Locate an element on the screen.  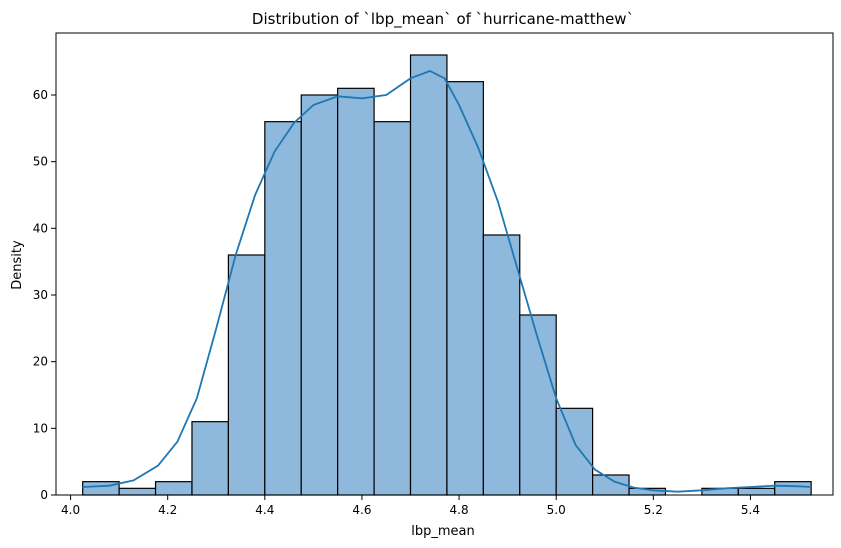
x-tick-label: 4.0 is located at coordinates (70, 510).